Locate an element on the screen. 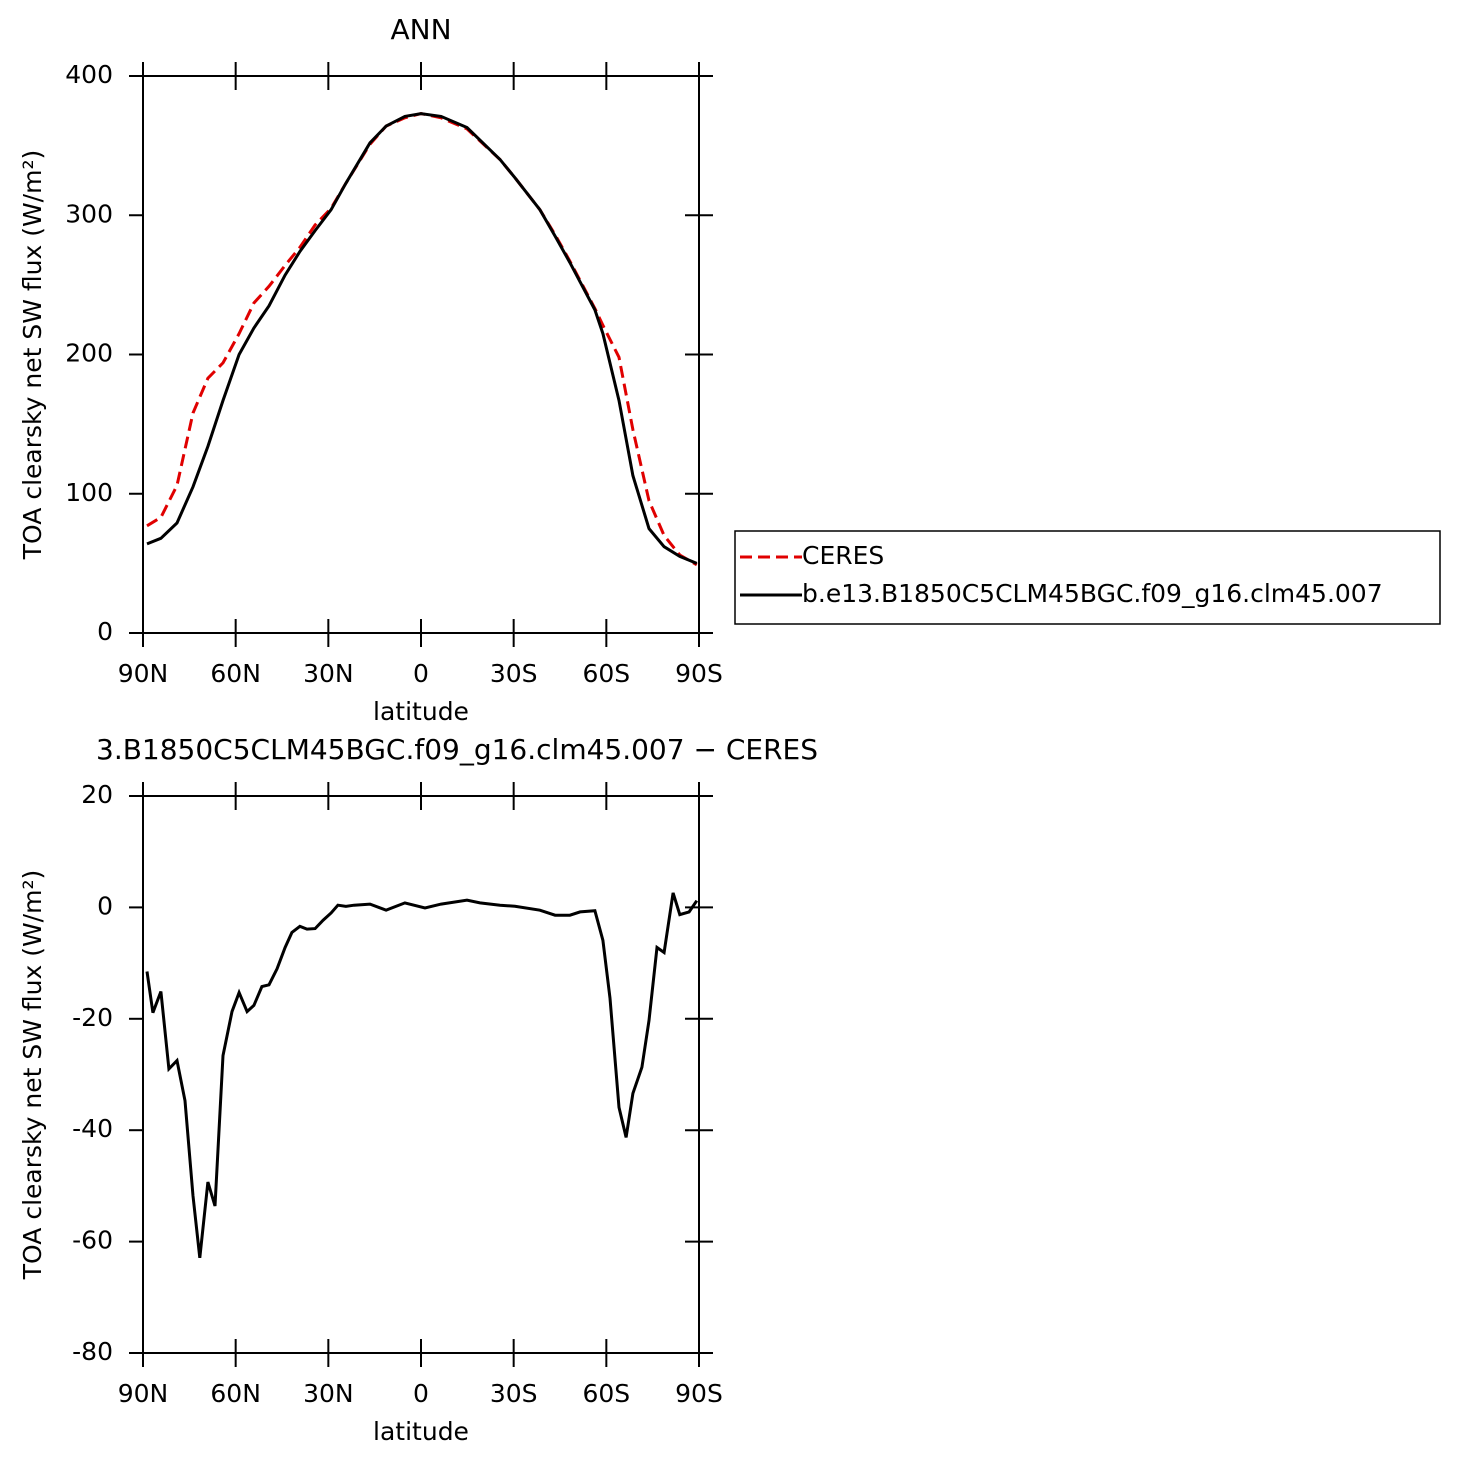  y-tick-label: -80 is located at coordinates (92, 1351).